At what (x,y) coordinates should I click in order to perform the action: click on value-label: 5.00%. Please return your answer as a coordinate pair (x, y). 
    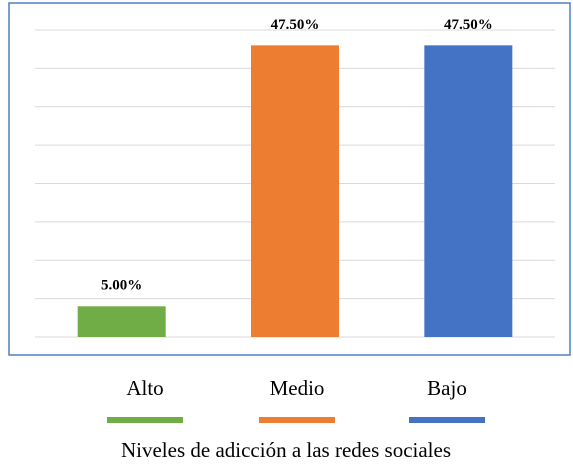
    Looking at the image, I should click on (121, 286).